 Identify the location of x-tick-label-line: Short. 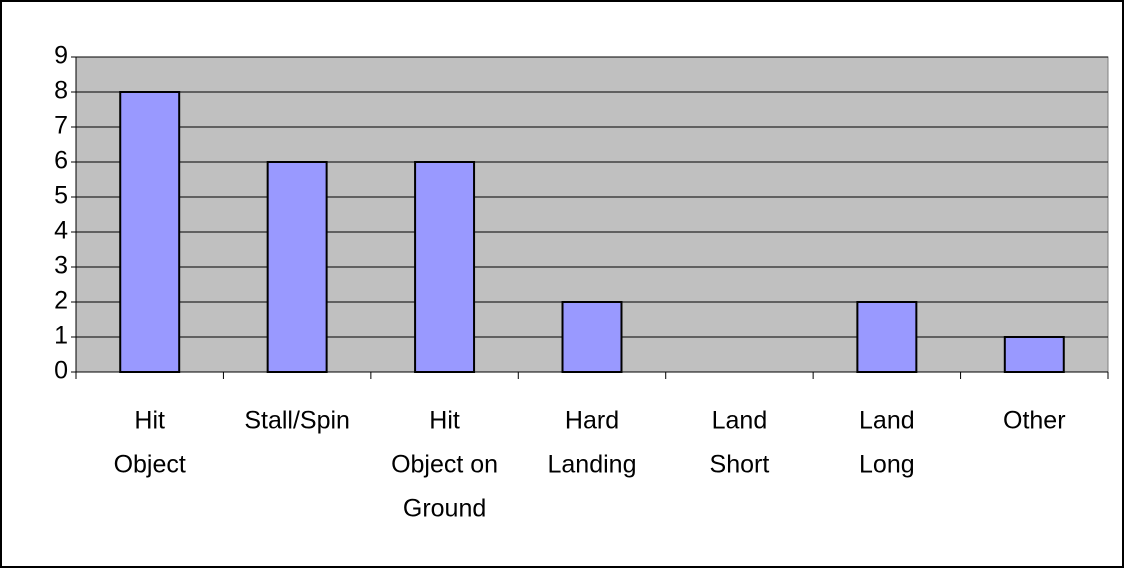
(740, 465).